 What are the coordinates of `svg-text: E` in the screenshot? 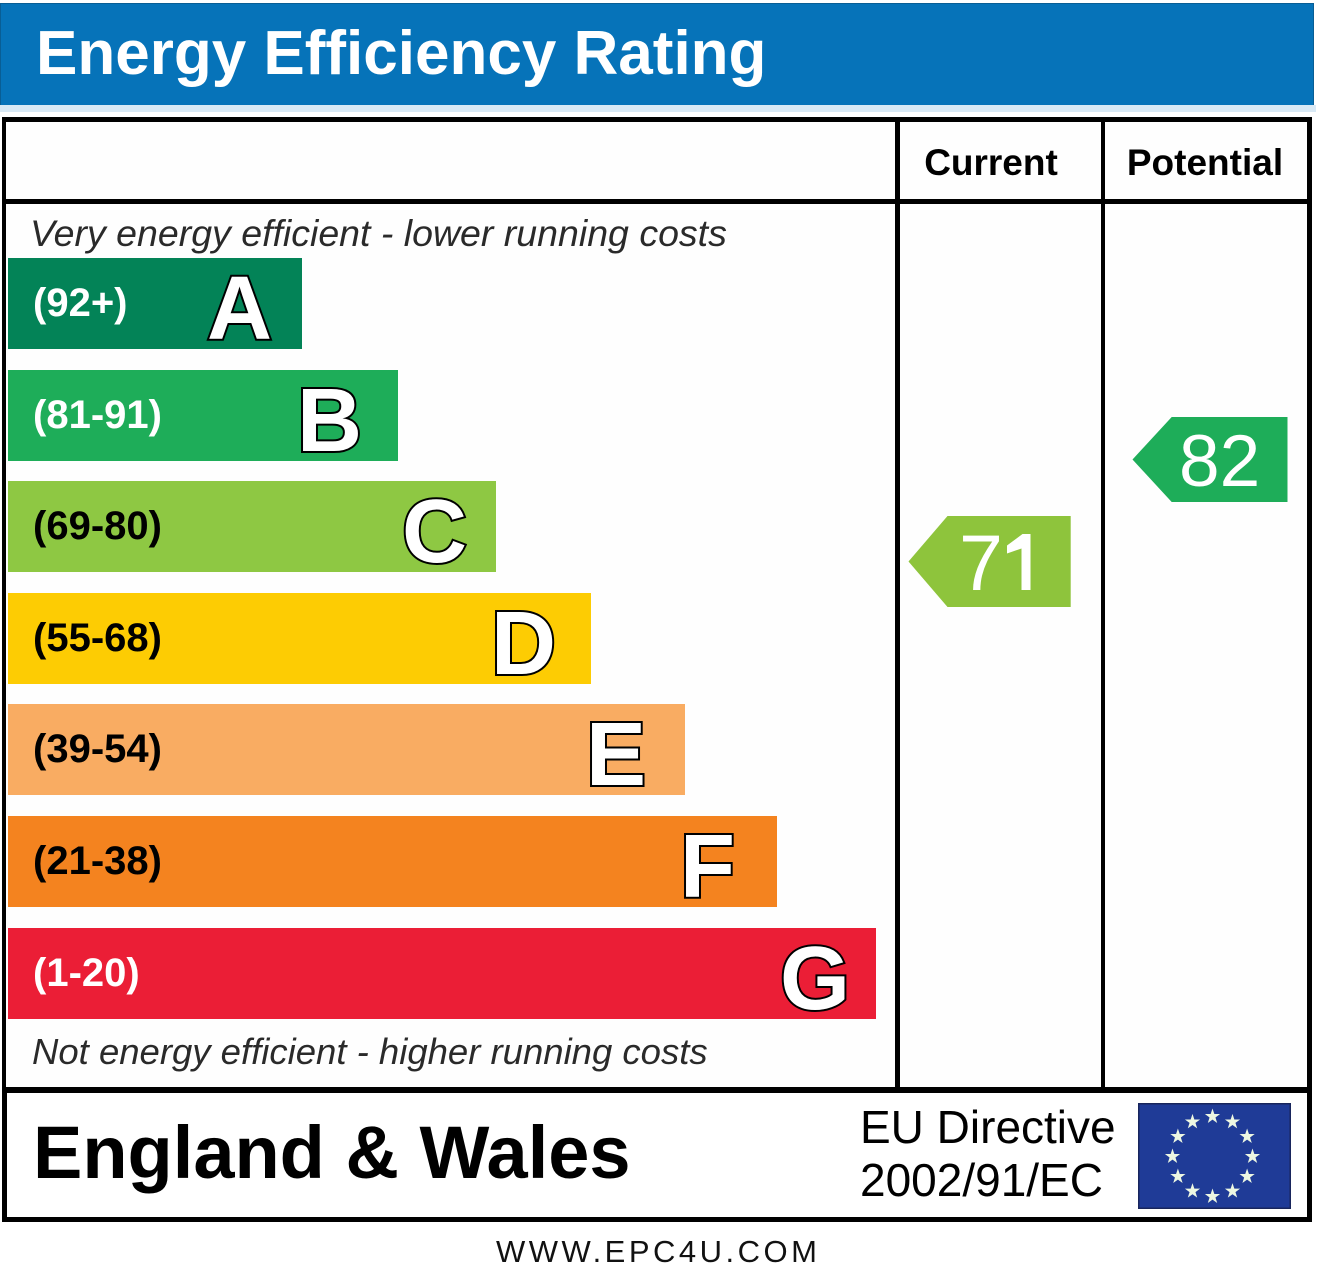 It's located at (616, 755).